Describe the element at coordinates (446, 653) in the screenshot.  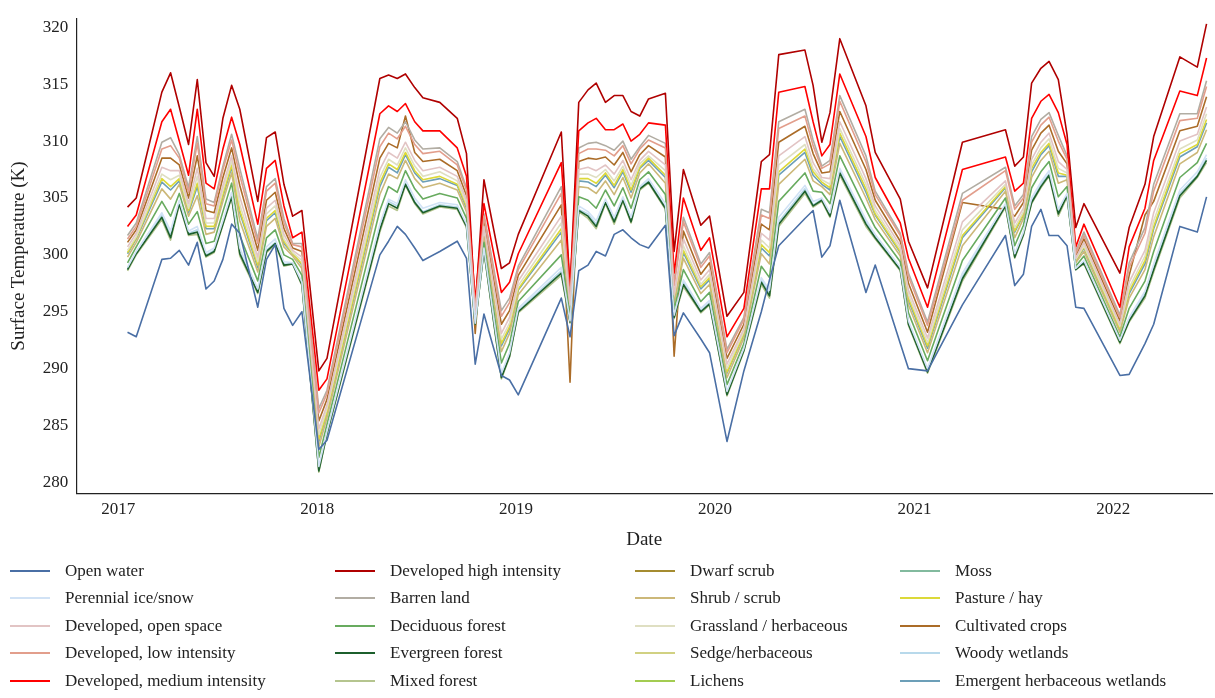
I see `legend-label: Evergreen forest` at that location.